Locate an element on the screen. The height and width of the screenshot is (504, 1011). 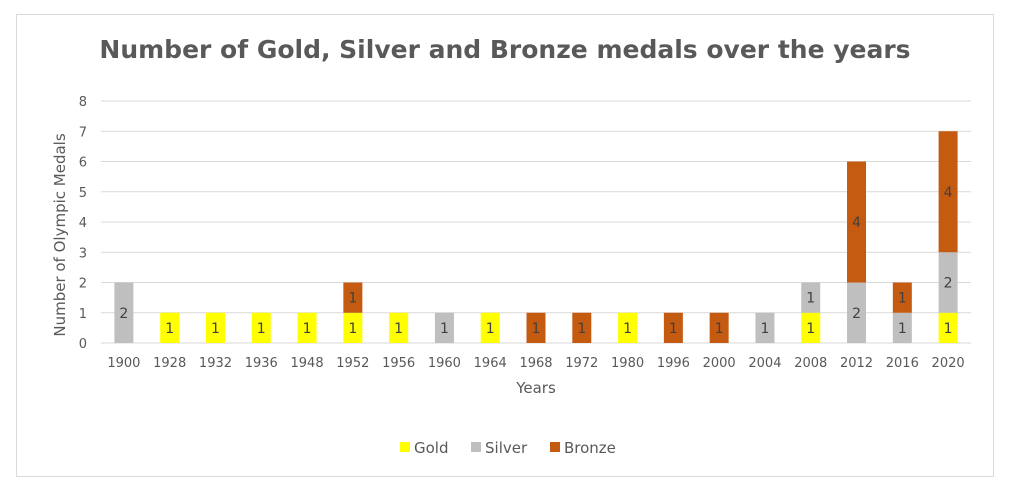
x-tick-label: 2012 is located at coordinates (856, 363).